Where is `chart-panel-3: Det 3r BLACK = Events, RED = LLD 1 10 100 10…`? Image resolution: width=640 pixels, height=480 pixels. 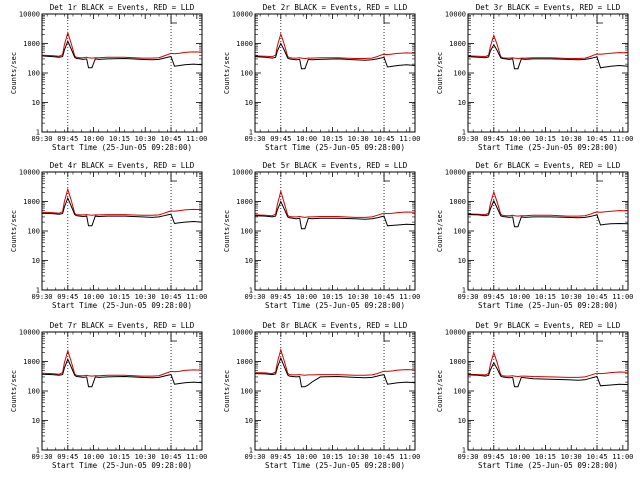 chart-panel-3: Det 3r BLACK = Events, RED = LLD 1 10 100 10… is located at coordinates (534, 77).